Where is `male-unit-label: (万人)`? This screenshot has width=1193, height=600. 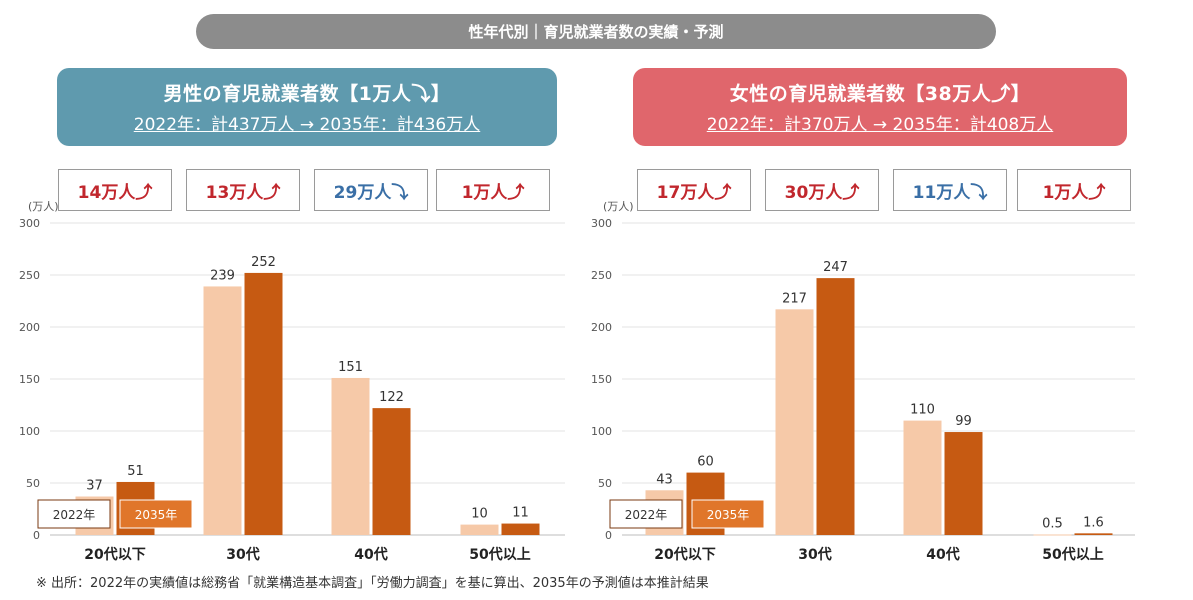
male-unit-label: (万人) is located at coordinates (43, 206).